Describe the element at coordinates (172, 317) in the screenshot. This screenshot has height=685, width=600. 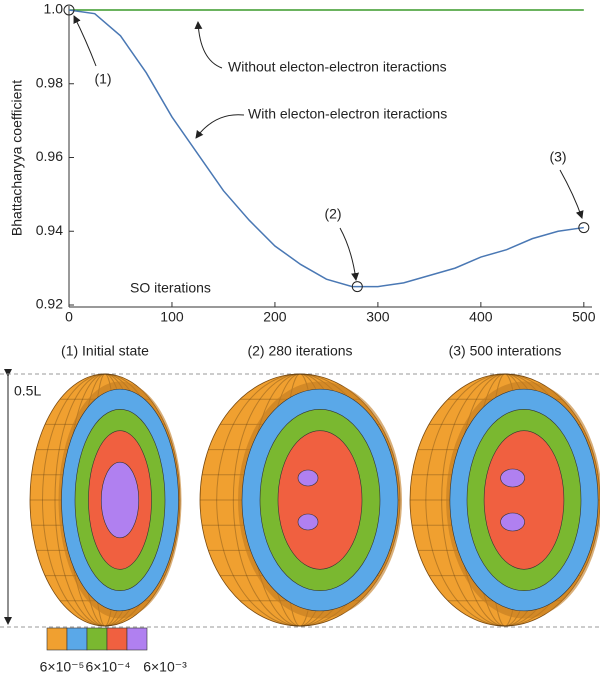
I see `x-tick-label: 100` at that location.